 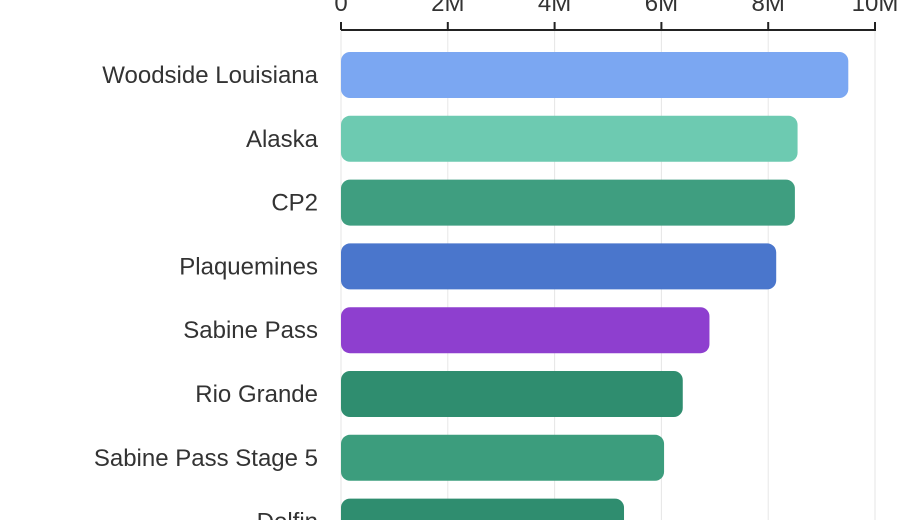 I want to click on x-tick-label: 4M, so click(x=554, y=8).